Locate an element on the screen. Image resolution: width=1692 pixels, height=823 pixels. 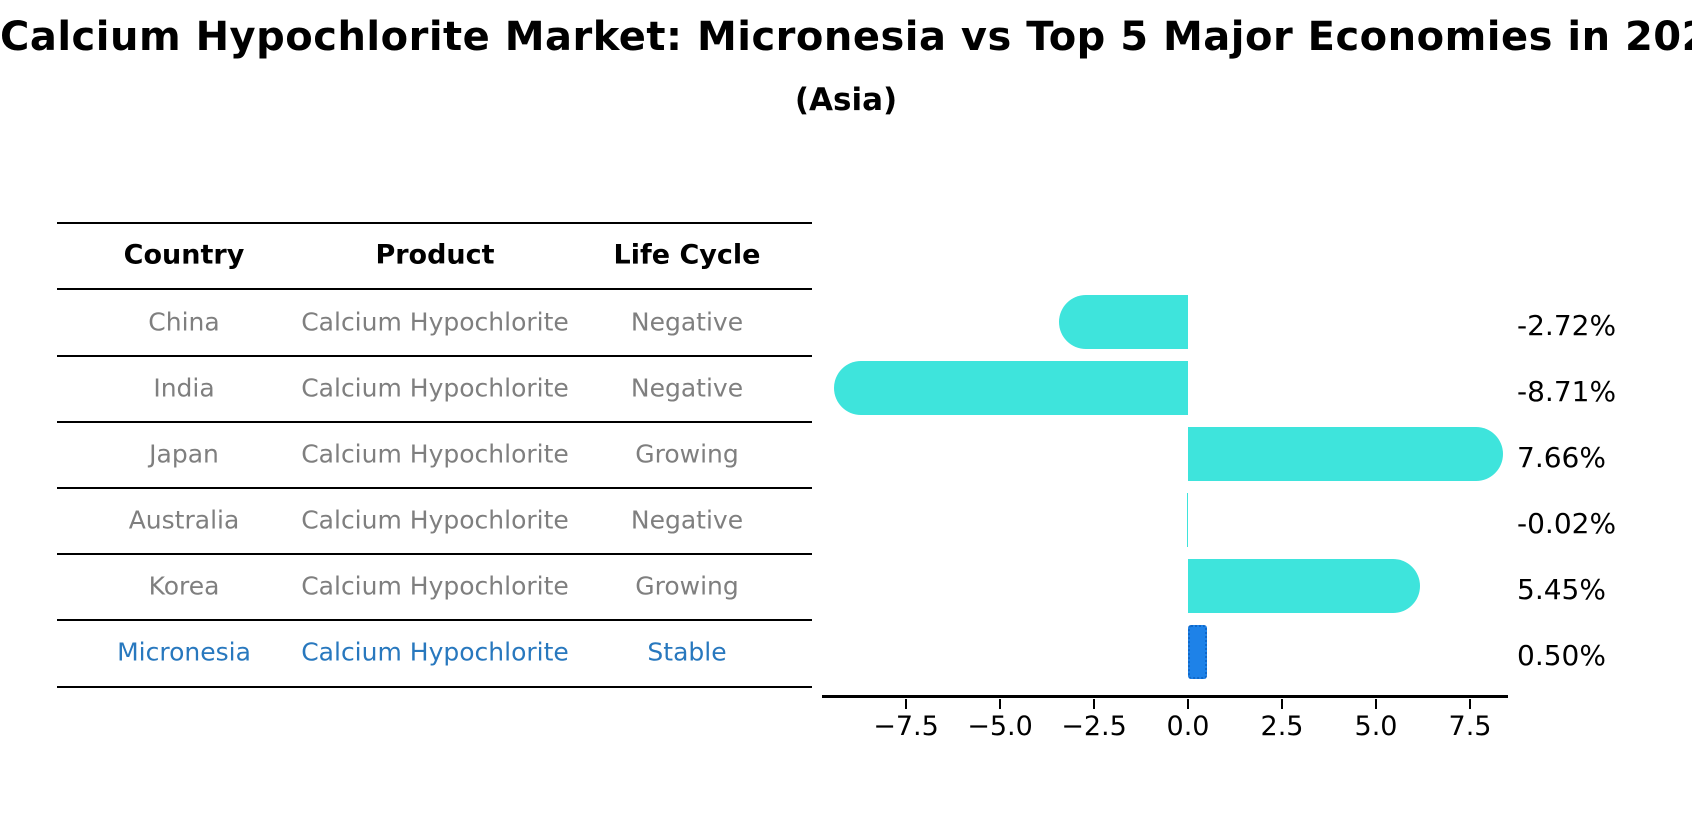
bar-micronesia is located at coordinates (1197, 652).